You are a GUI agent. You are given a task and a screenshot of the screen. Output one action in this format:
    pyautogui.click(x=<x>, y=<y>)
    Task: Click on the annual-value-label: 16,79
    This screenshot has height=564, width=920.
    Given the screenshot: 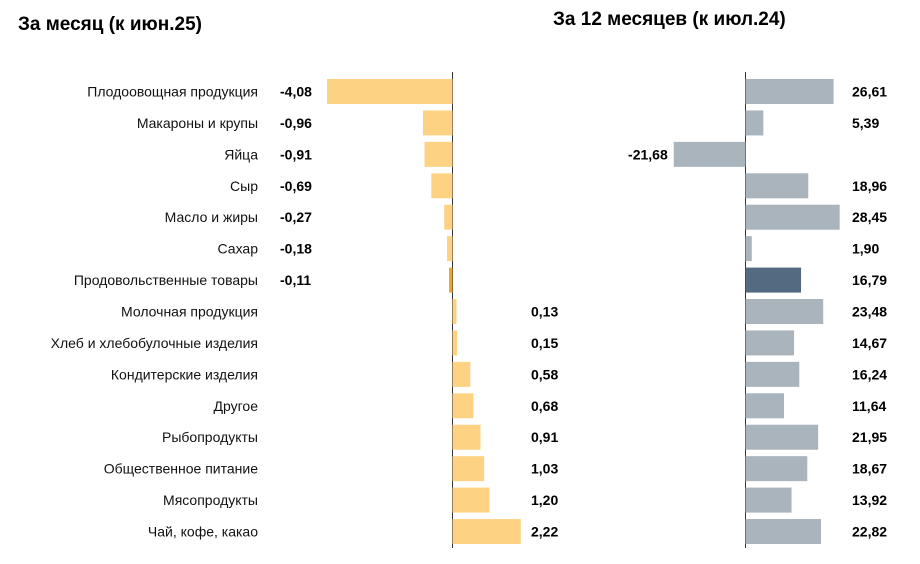 What is the action you would take?
    pyautogui.click(x=869, y=280)
    